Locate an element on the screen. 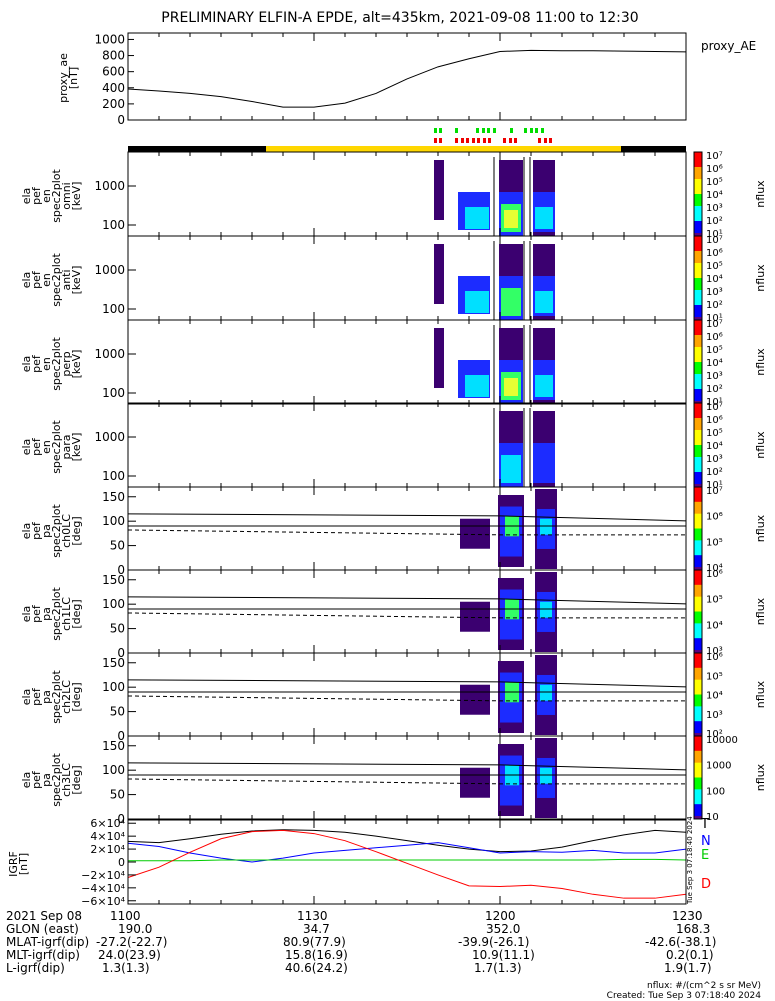 This screenshot has width=775, height=1001. spec-y-tick-label: 100 is located at coordinates (113, 225).